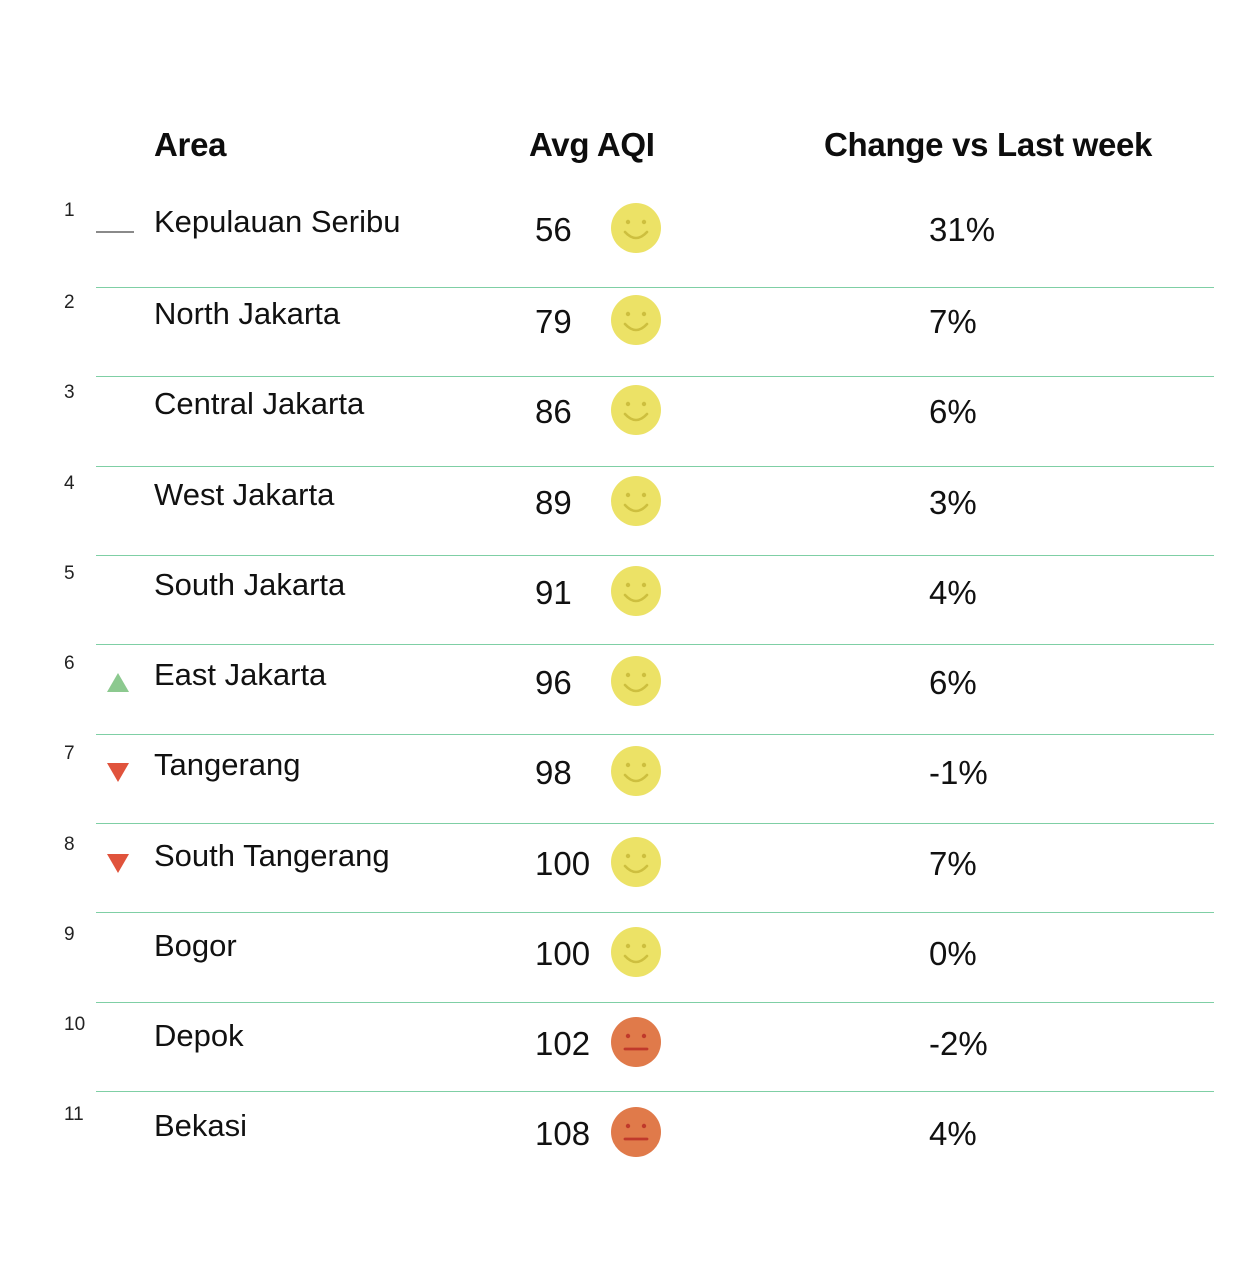 This screenshot has height=1280, width=1256. Describe the element at coordinates (553, 321) in the screenshot. I see `avg-aqi-value: 79` at that location.